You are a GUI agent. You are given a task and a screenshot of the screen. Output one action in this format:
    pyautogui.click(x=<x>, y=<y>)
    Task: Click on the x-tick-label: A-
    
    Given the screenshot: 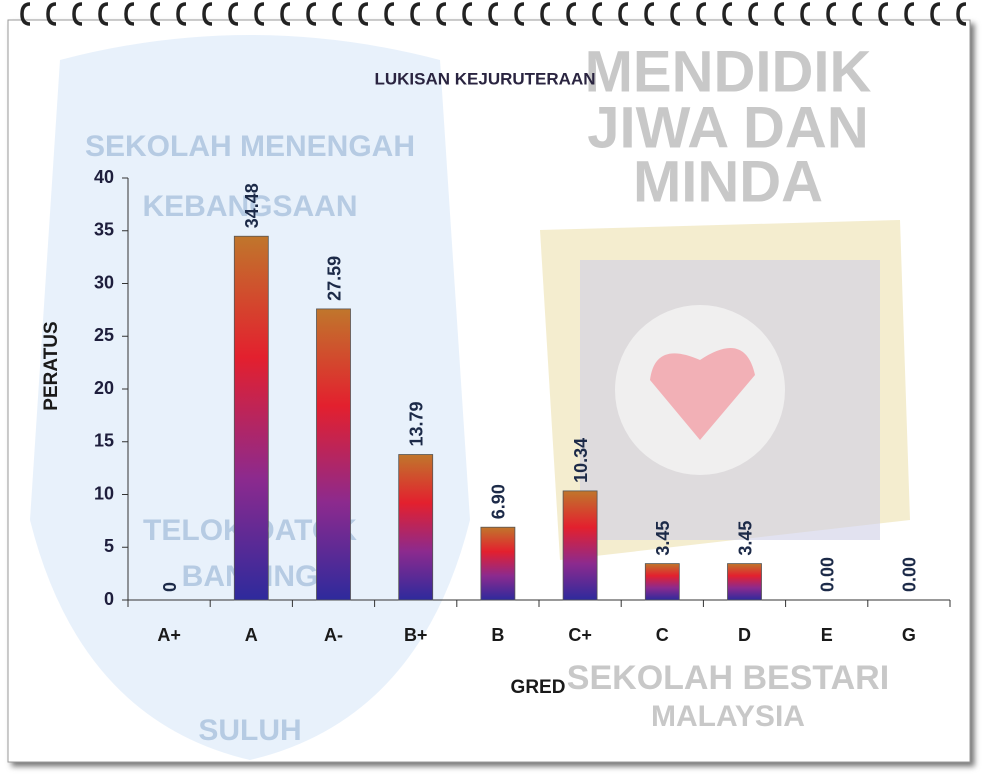 What is the action you would take?
    pyautogui.click(x=333, y=635)
    